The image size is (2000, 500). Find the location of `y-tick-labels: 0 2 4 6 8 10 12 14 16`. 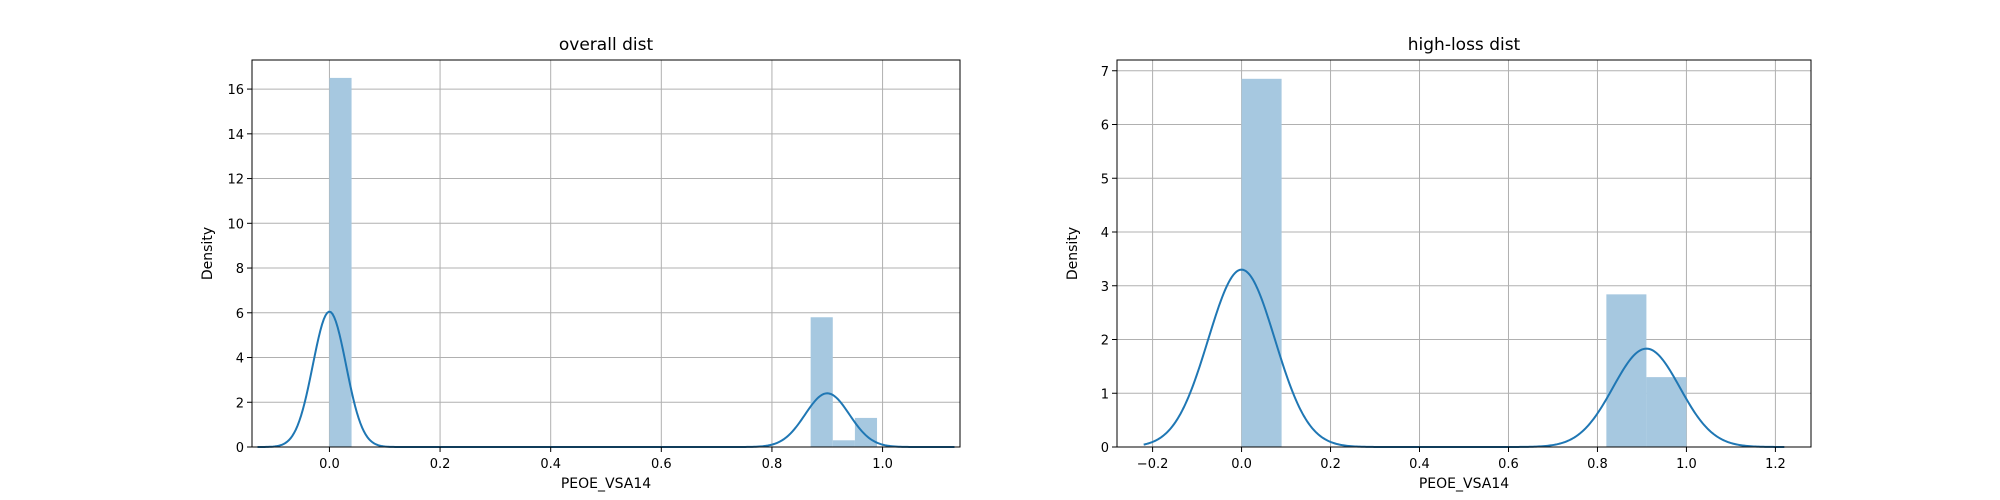

y-tick-labels: 0 2 4 6 8 10 12 14 16 is located at coordinates (235, 269).